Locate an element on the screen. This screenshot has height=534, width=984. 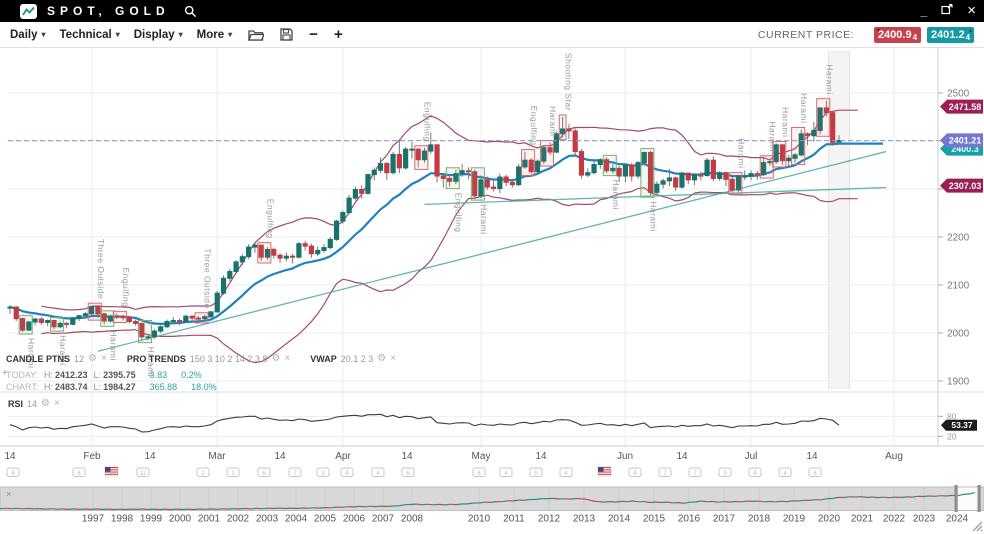
menu-display: Display ▾ is located at coordinates (158, 34).